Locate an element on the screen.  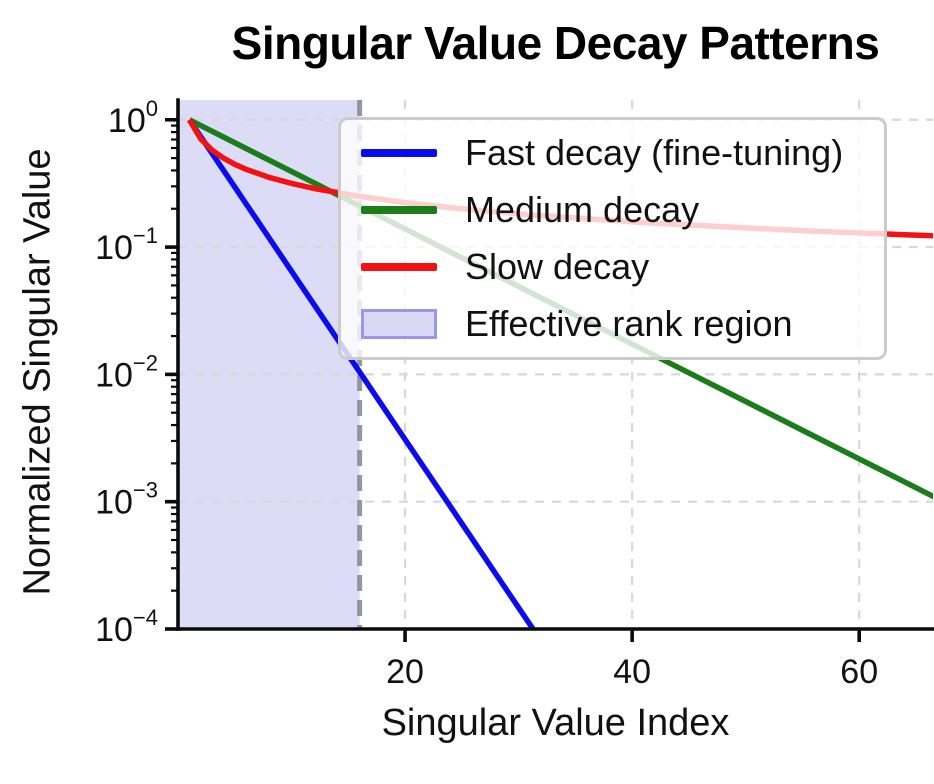
legend-label: Slow decay is located at coordinates (557, 266).